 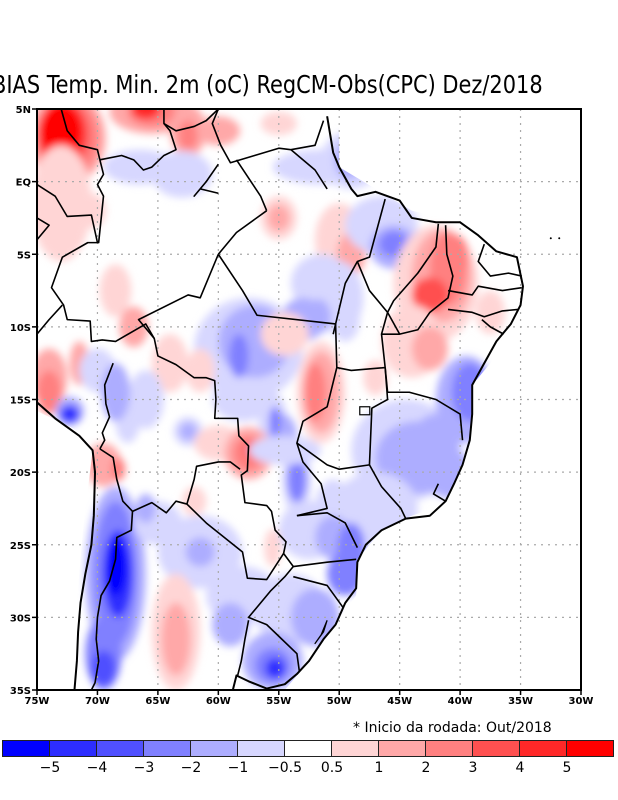 I want to click on state-border-amazonas-rondonia, so click(x=178, y=296).